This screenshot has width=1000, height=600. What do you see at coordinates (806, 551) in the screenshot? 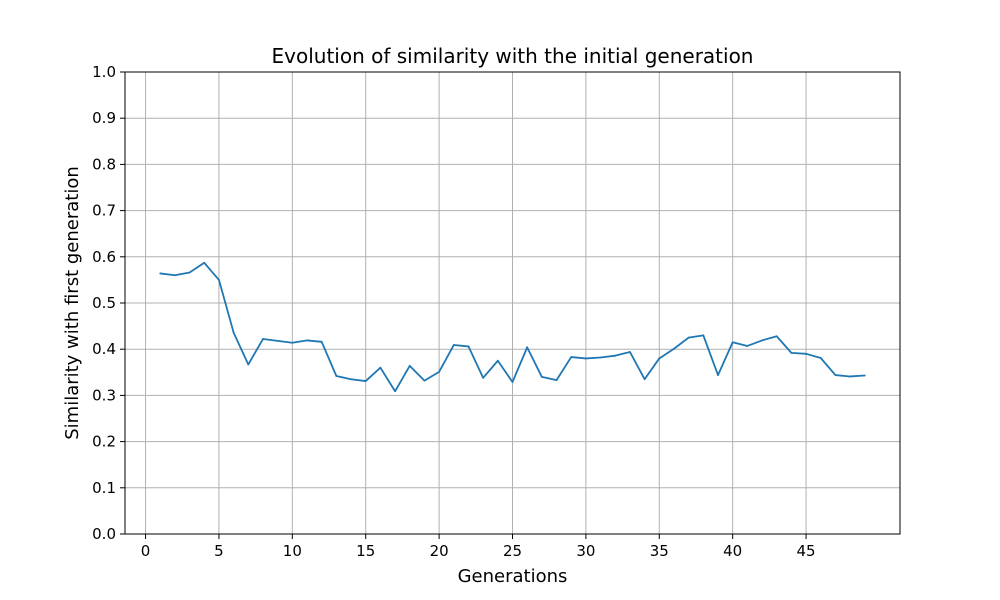
I see `x-tick-label: 45` at bounding box center [806, 551].